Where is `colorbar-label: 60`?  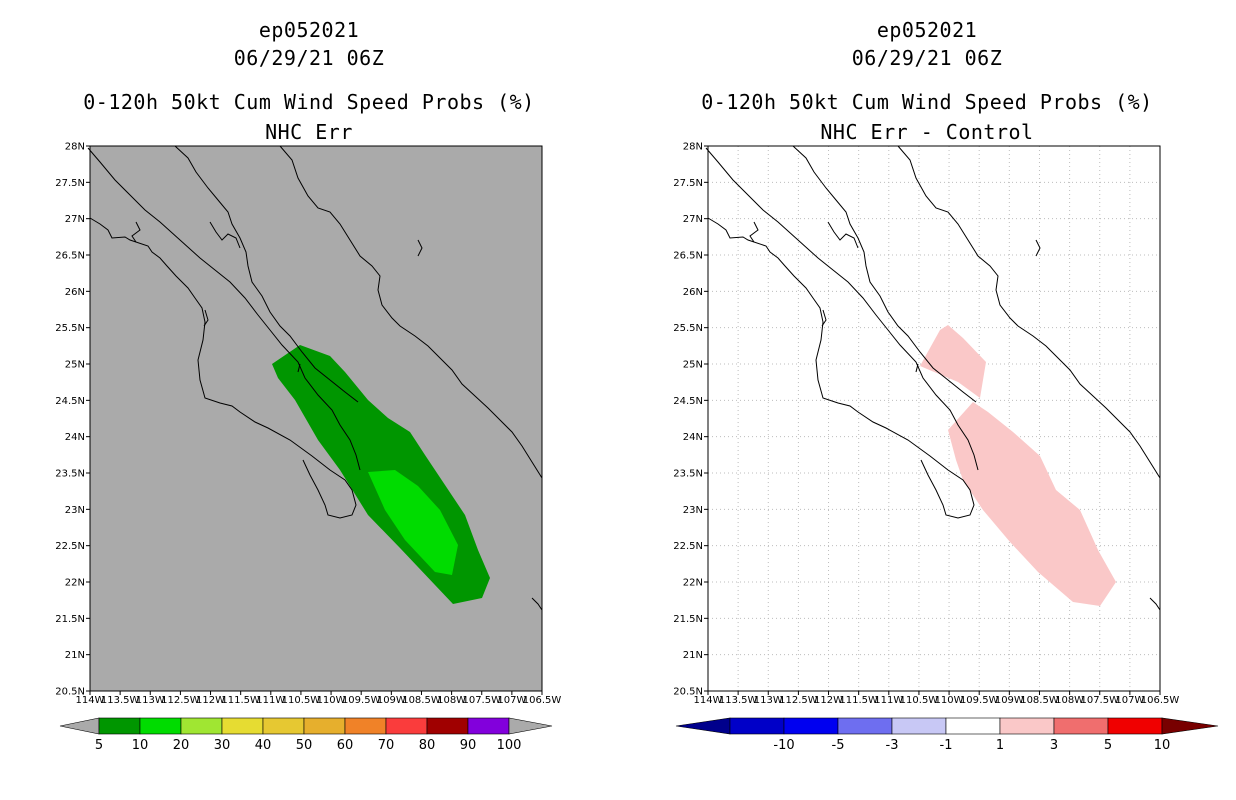
colorbar-label: 60 is located at coordinates (345, 745).